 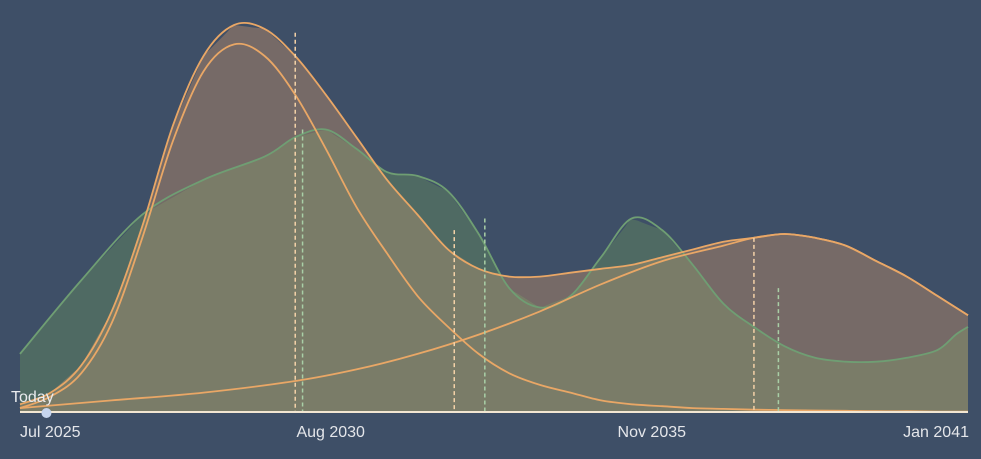 I want to click on today-label: Today, so click(x=32, y=397).